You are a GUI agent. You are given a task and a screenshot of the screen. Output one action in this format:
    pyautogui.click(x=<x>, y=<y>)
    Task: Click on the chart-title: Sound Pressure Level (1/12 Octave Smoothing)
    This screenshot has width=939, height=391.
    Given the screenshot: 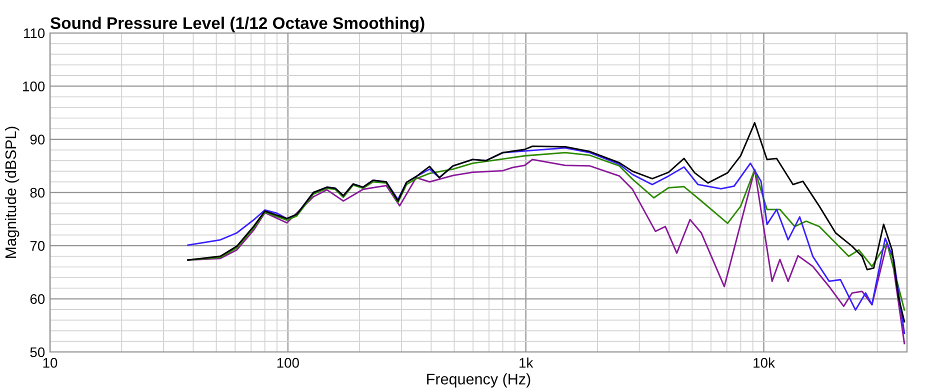 What is the action you would take?
    pyautogui.click(x=237, y=24)
    